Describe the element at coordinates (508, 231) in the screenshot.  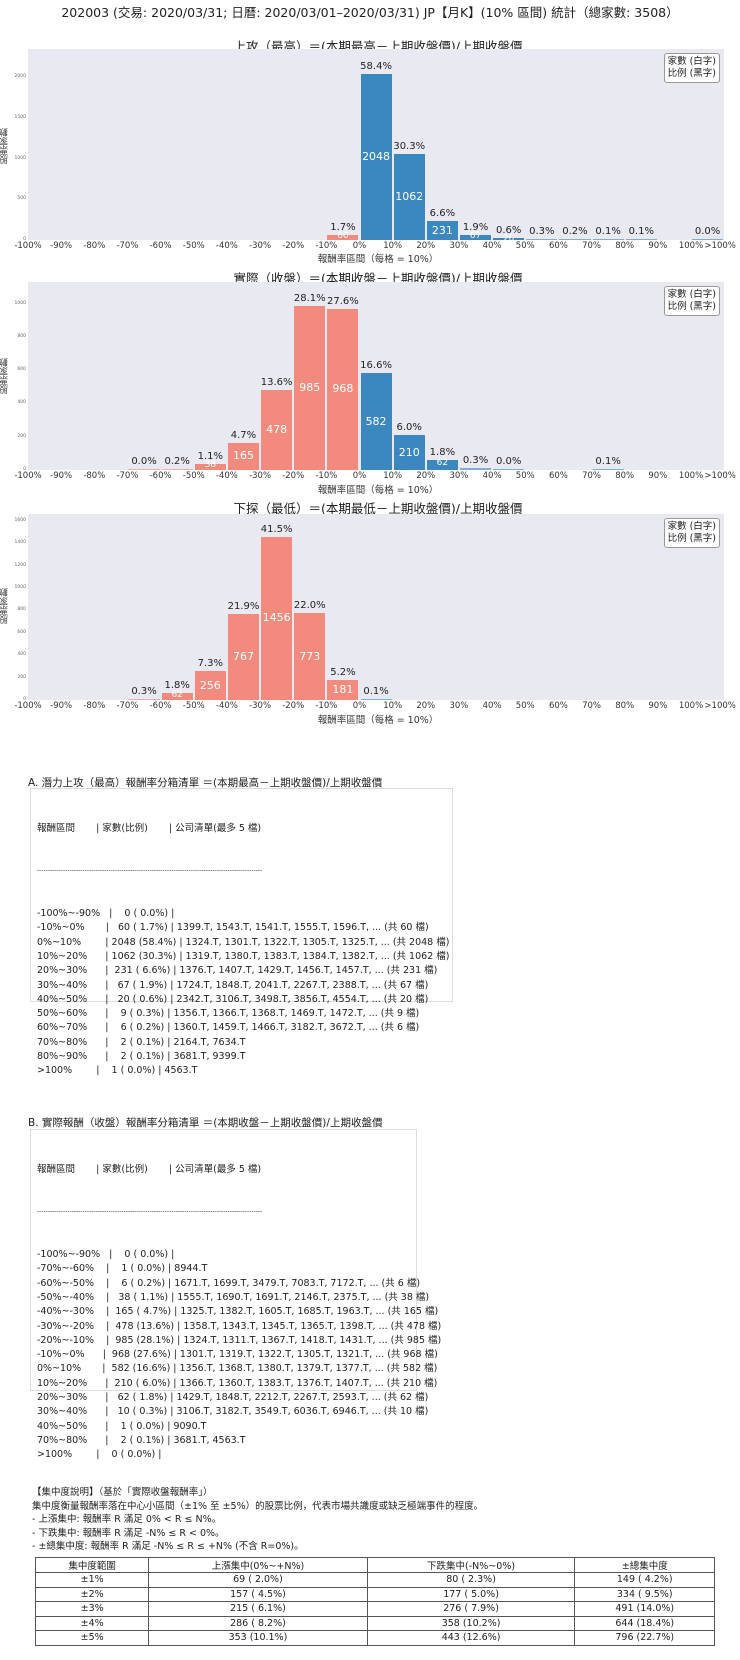
I see `bar-percent-label: 0.6%` at that location.